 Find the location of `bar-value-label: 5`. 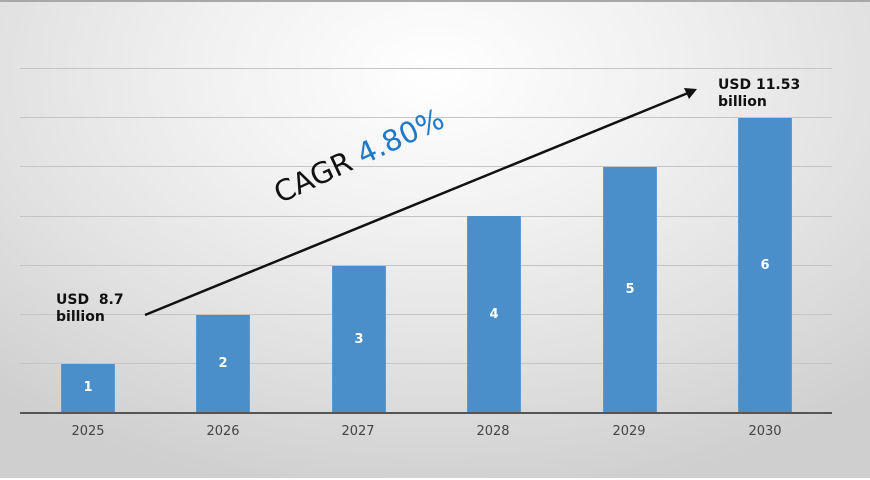

bar-value-label: 5 is located at coordinates (630, 289).